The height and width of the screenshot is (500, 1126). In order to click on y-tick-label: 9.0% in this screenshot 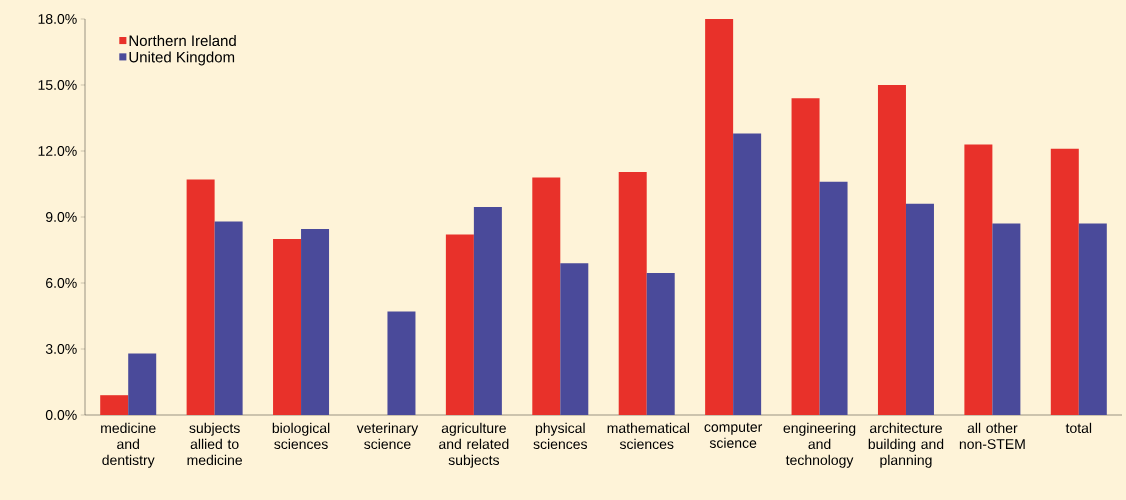, I will do `click(61, 217)`.